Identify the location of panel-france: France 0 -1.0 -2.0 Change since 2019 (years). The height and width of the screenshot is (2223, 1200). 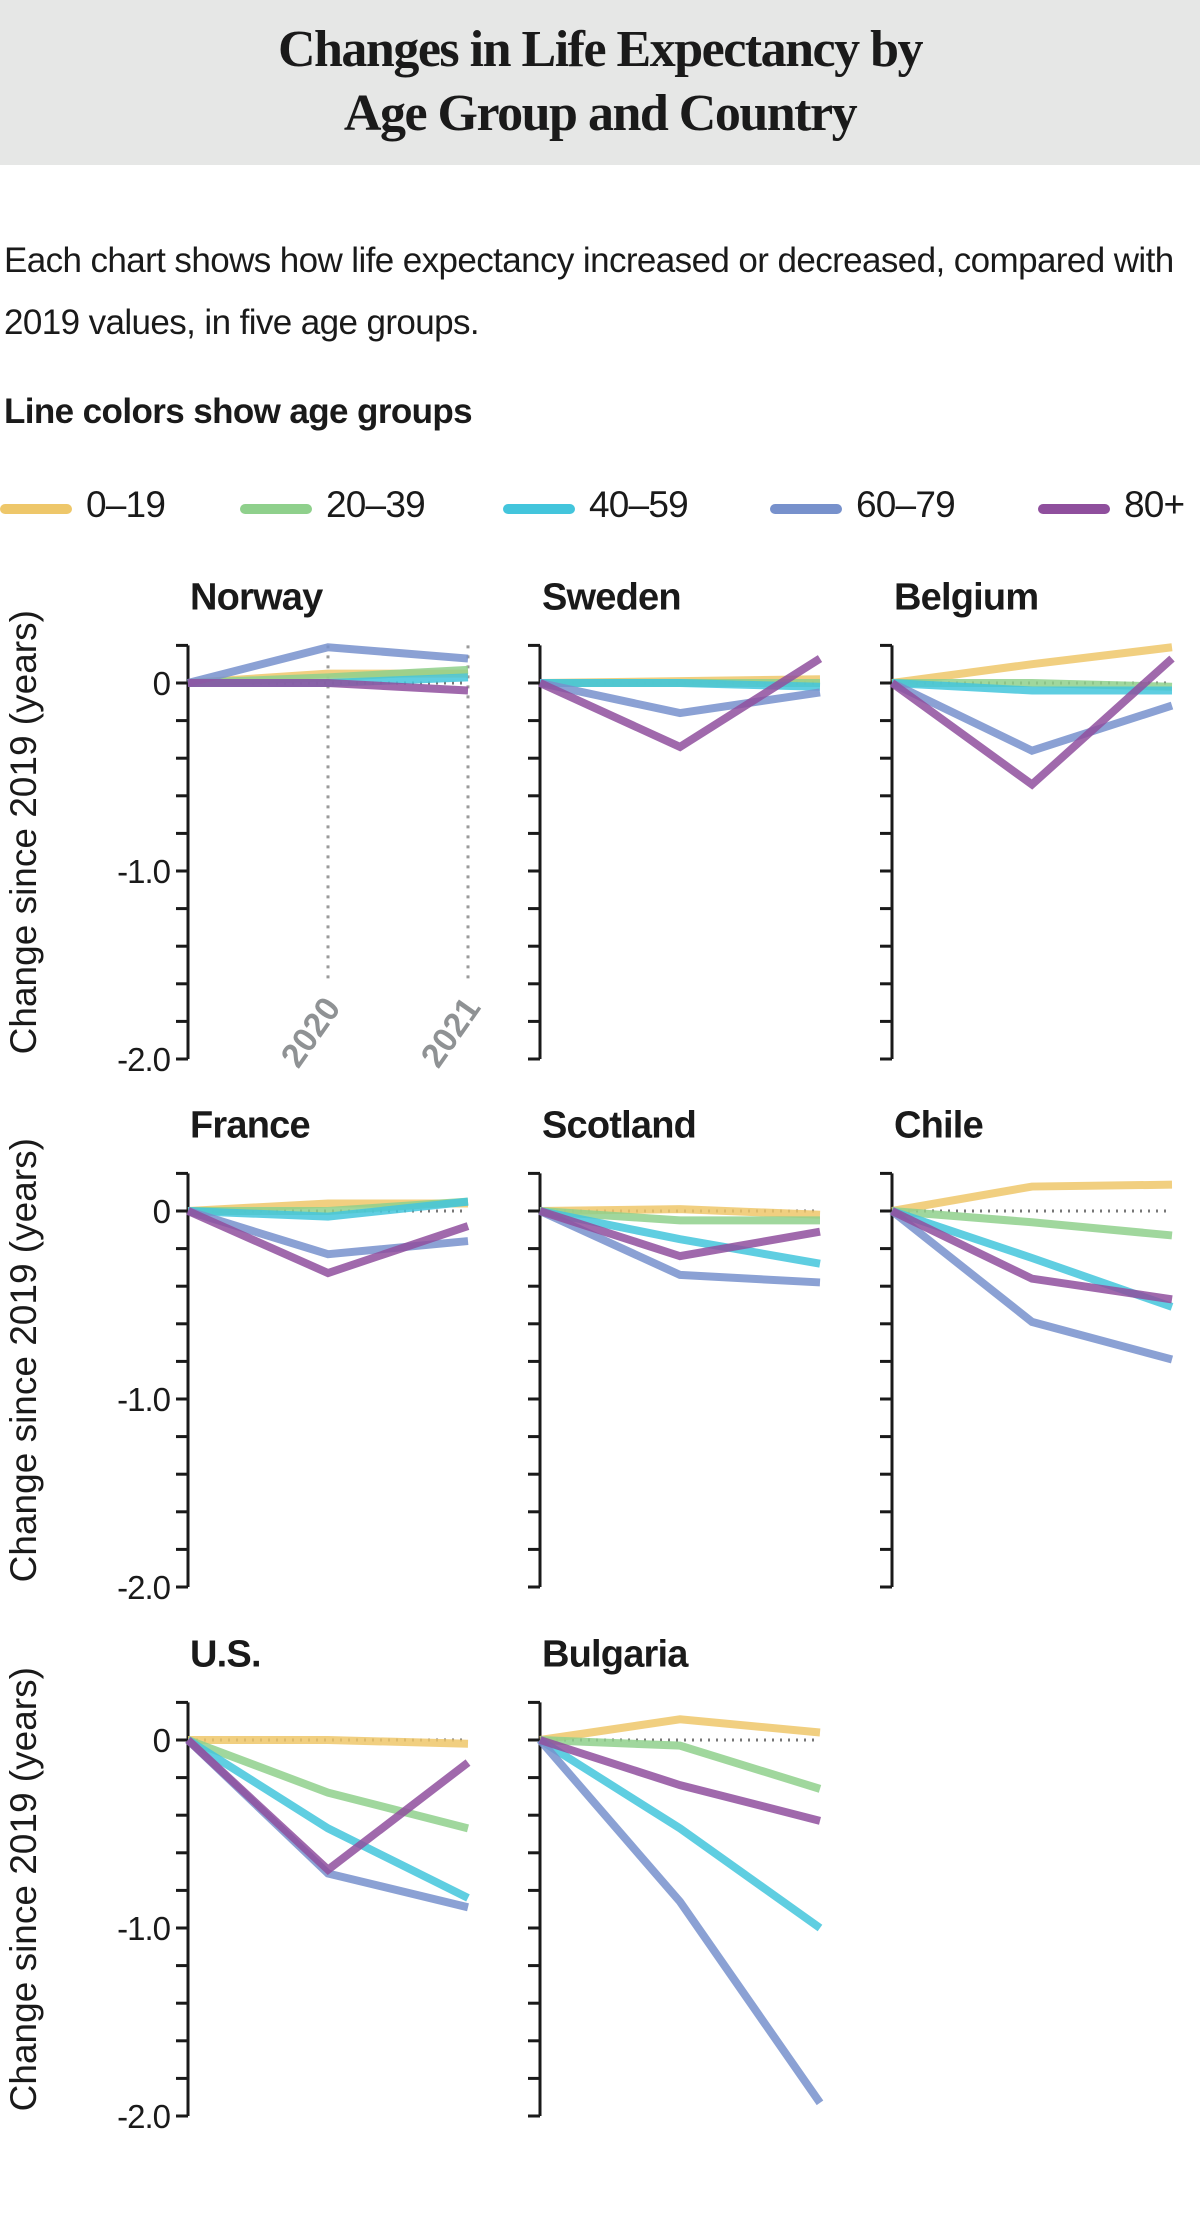
(236, 1355).